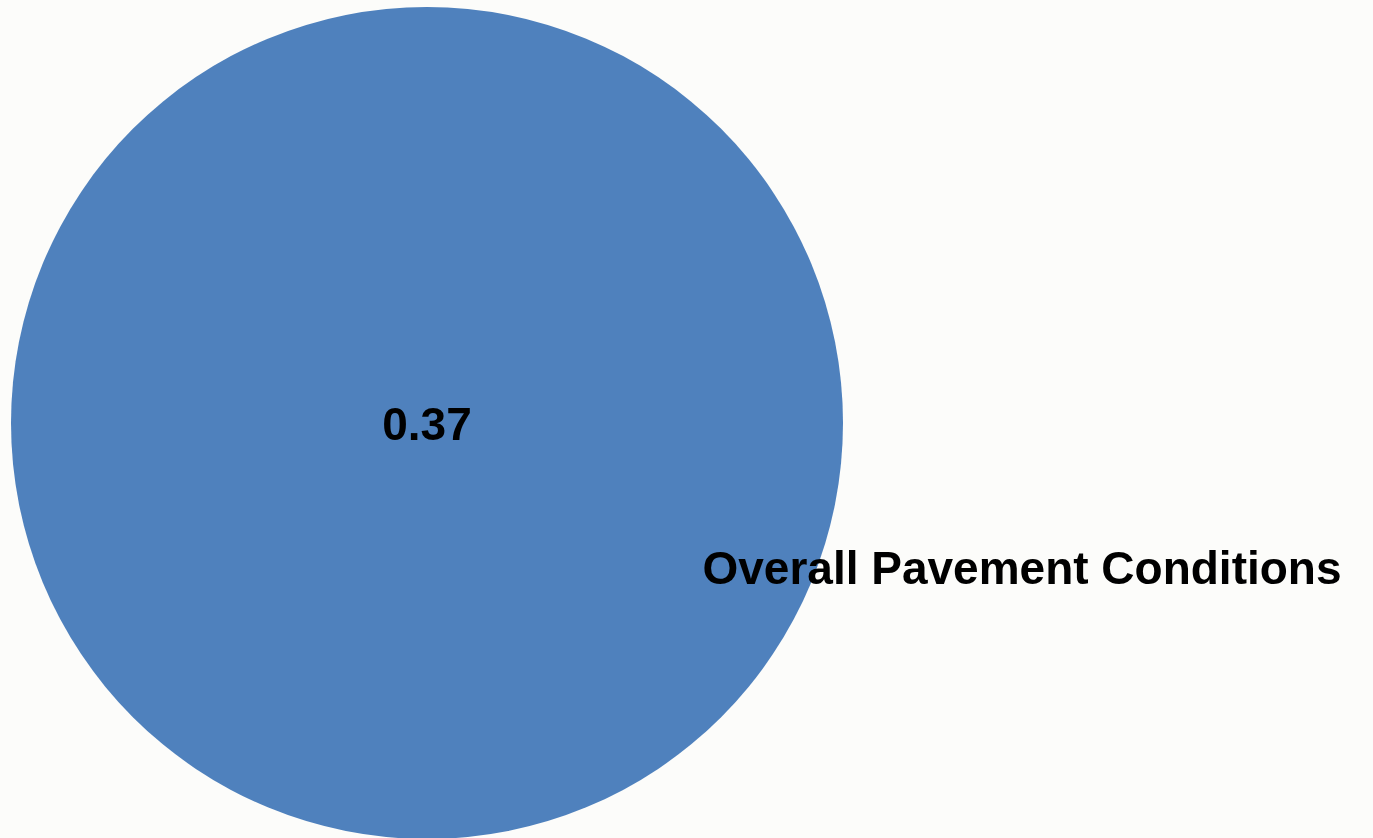 The height and width of the screenshot is (838, 1373). I want to click on data-label: 0.37, so click(427, 424).